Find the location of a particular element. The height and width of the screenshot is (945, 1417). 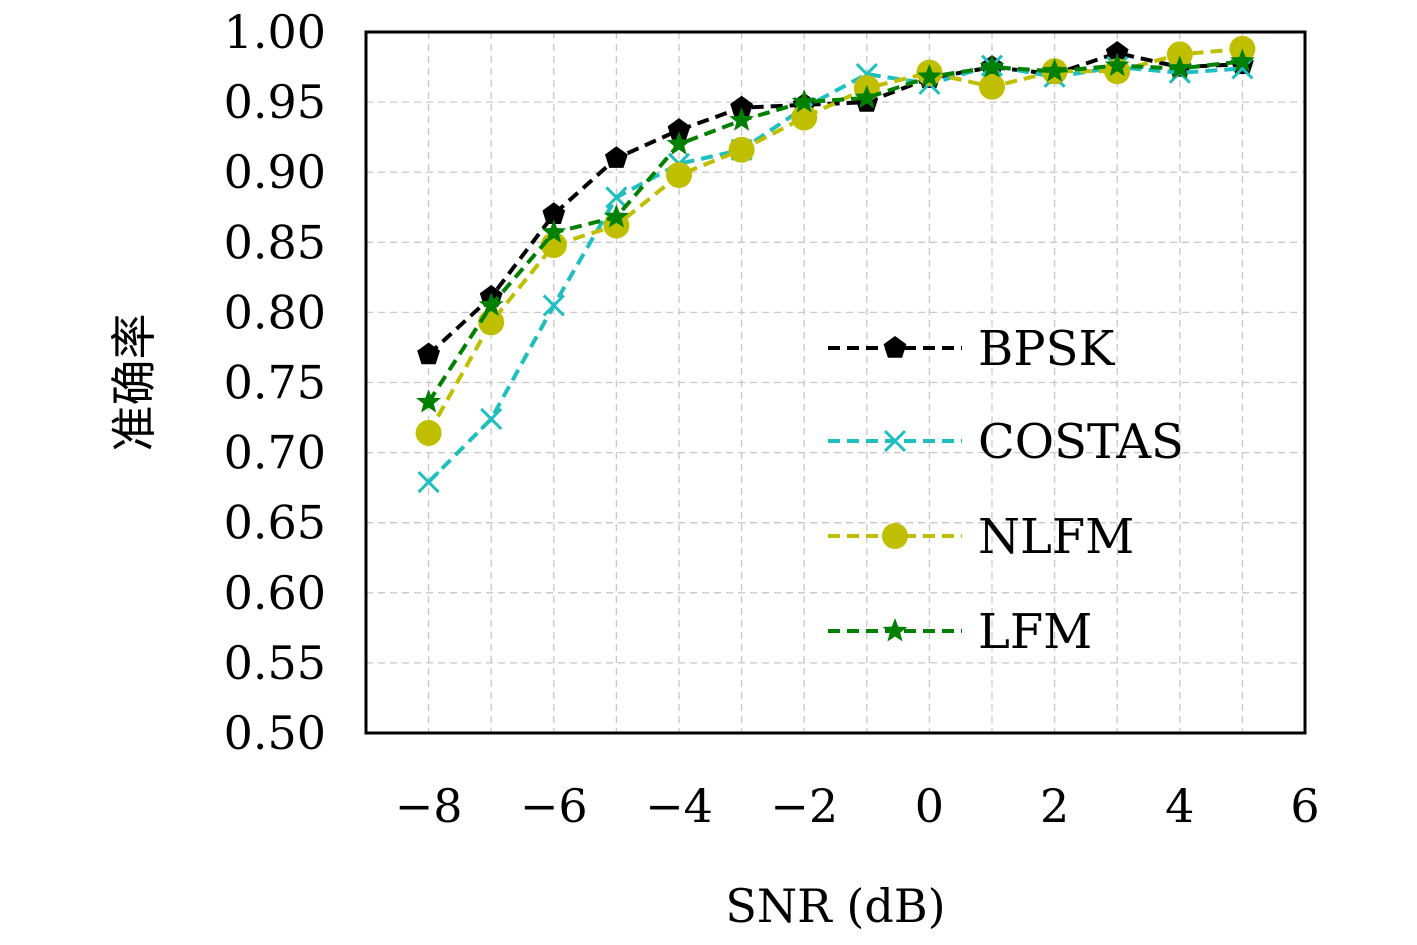

y-axis-title: 准确率 is located at coordinates (134, 383).